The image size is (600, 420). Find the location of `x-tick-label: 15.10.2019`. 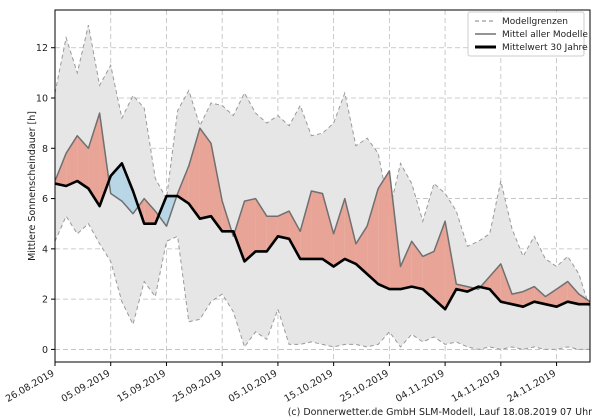

x-tick-label: 15.10.2019 is located at coordinates (309, 386).